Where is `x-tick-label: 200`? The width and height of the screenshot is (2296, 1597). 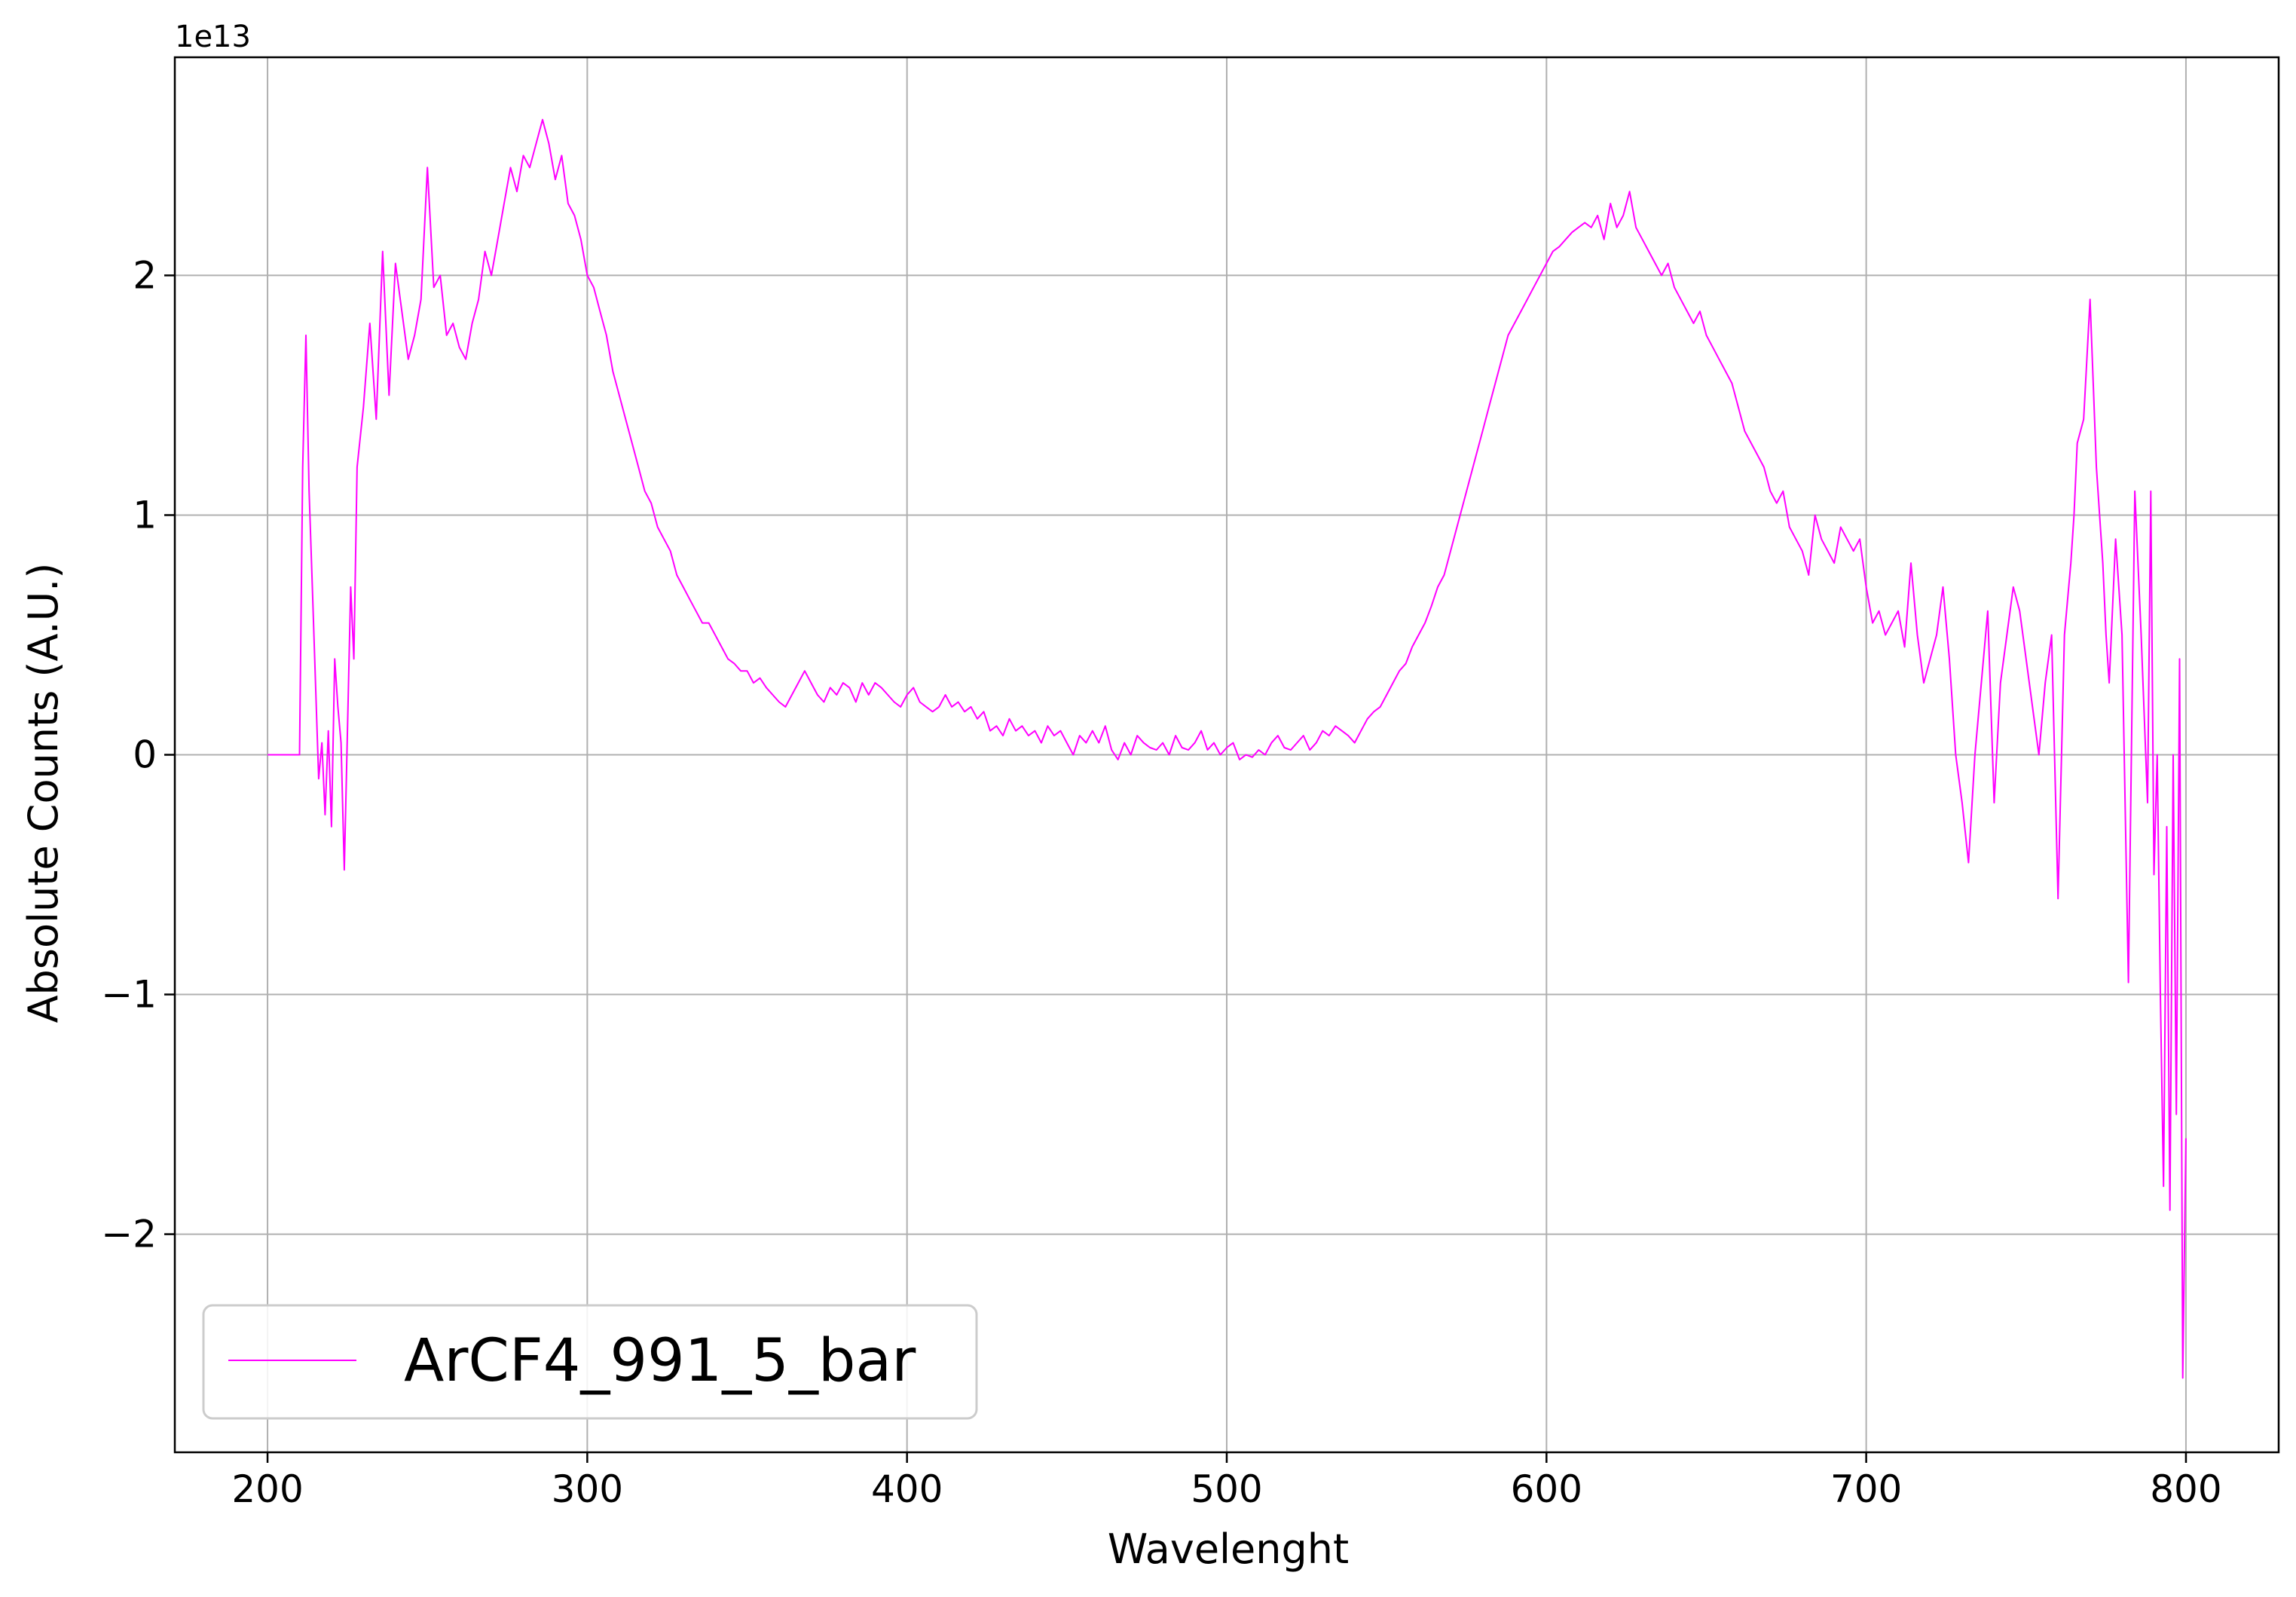 x-tick-label: 200 is located at coordinates (267, 1489).